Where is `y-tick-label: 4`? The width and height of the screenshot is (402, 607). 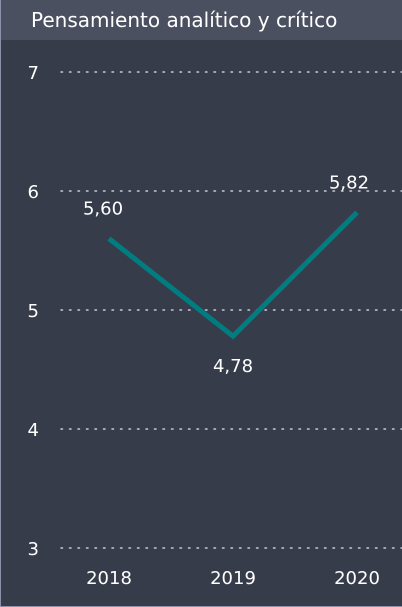 y-tick-label: 4 is located at coordinates (33, 430).